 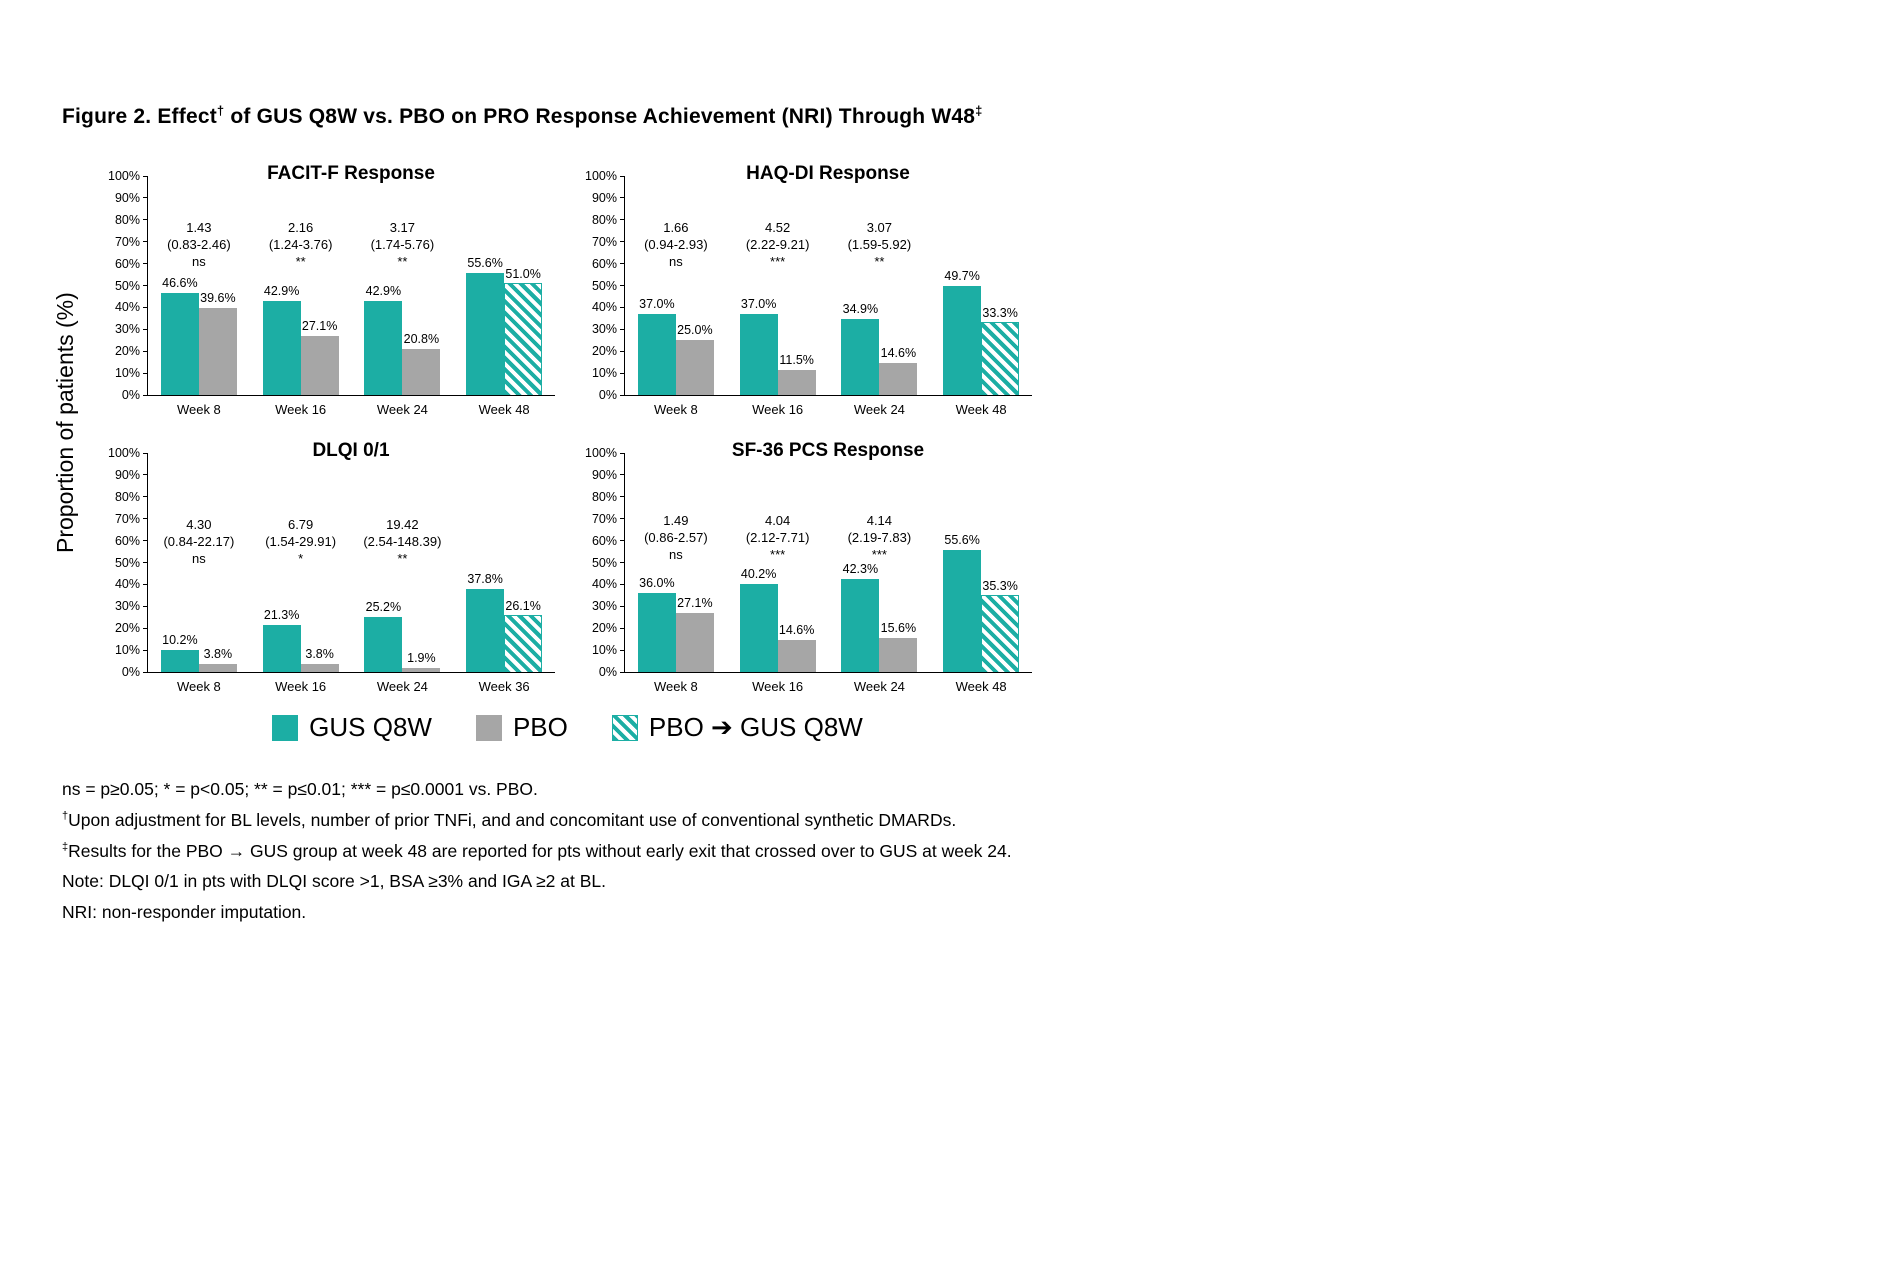 What do you see at coordinates (608, 198) in the screenshot?
I see `y-axis-tick: 90%` at bounding box center [608, 198].